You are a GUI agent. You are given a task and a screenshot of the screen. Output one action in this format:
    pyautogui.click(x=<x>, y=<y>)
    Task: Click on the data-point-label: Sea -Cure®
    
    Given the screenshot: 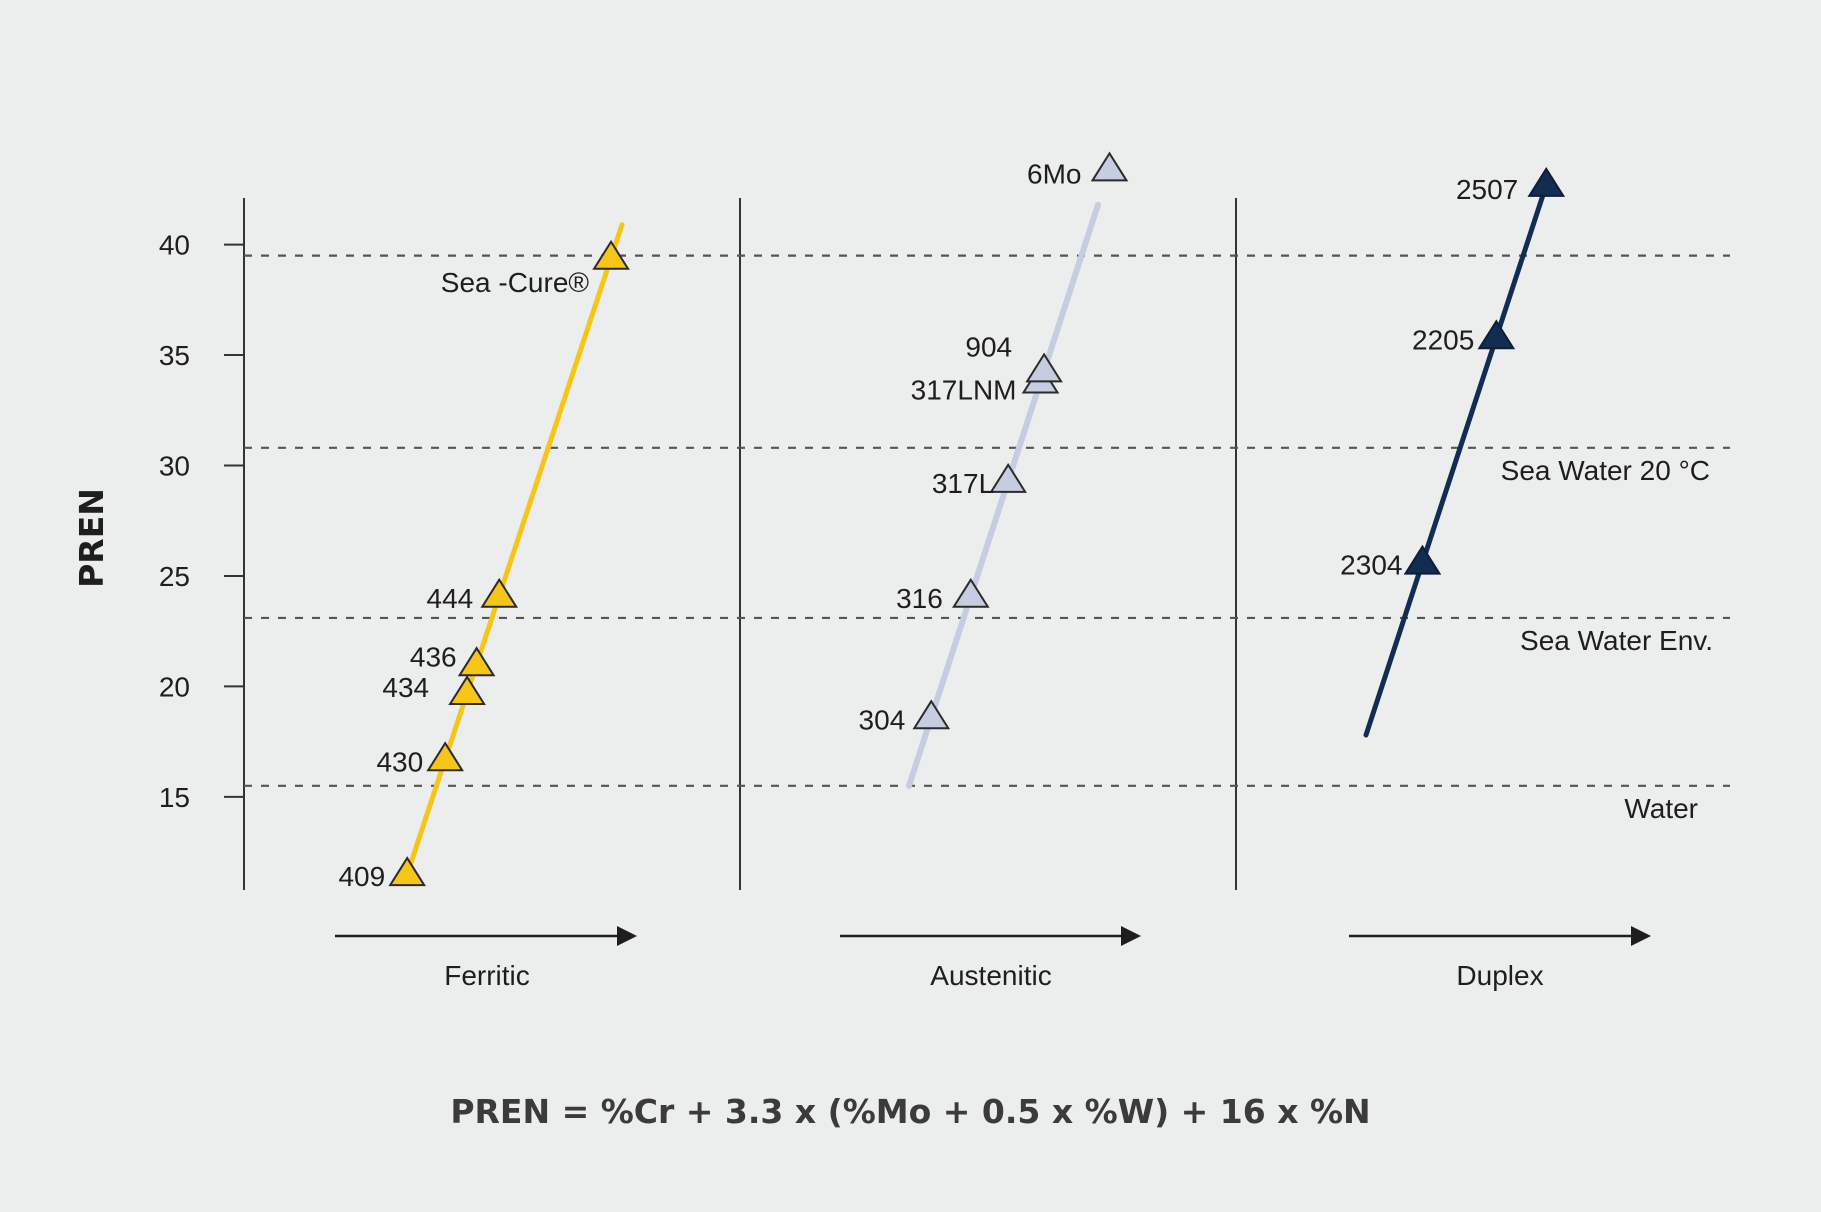 What is the action you would take?
    pyautogui.click(x=515, y=282)
    